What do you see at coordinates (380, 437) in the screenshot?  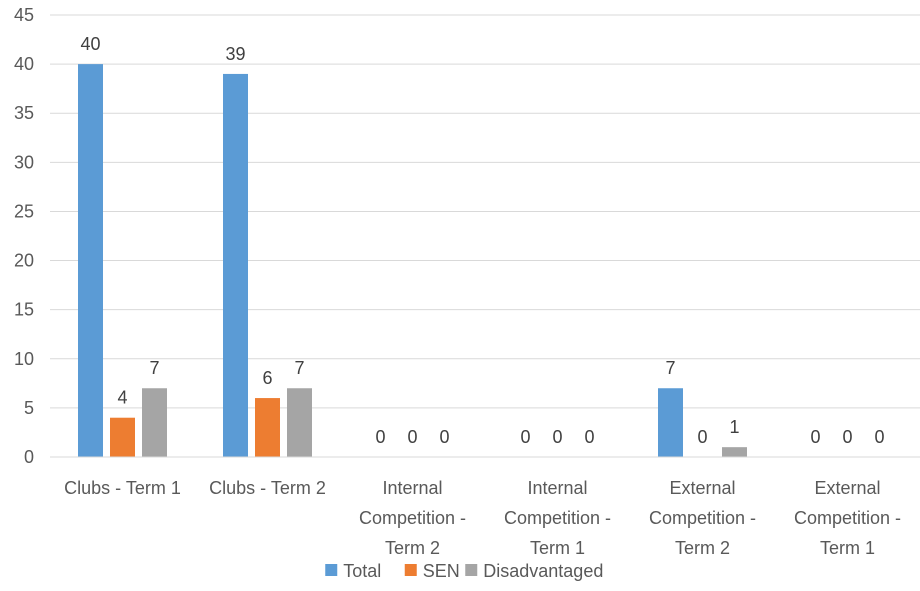 I see `data-label-total-2: 0` at bounding box center [380, 437].